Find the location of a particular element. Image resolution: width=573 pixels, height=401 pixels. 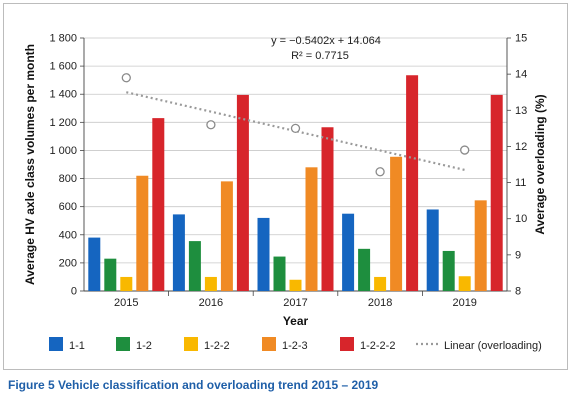

legend-label-trendline: Linear (overloading) is located at coordinates (493, 346).